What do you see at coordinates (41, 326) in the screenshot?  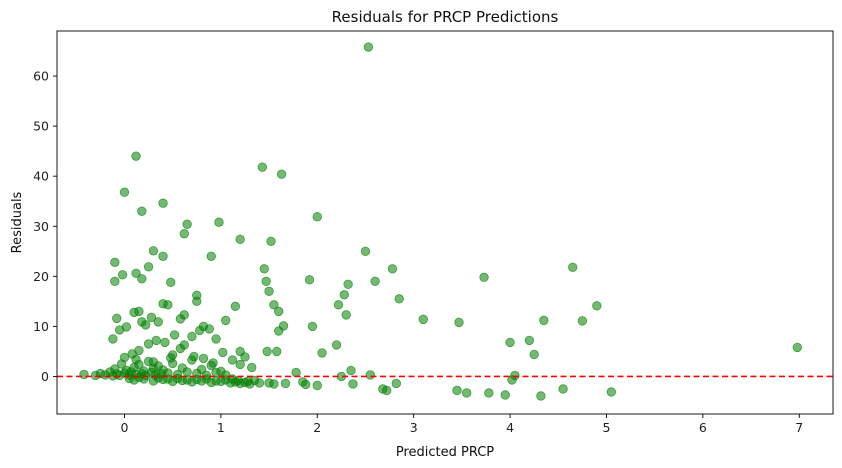 I see `y-tick-label: 10` at bounding box center [41, 326].